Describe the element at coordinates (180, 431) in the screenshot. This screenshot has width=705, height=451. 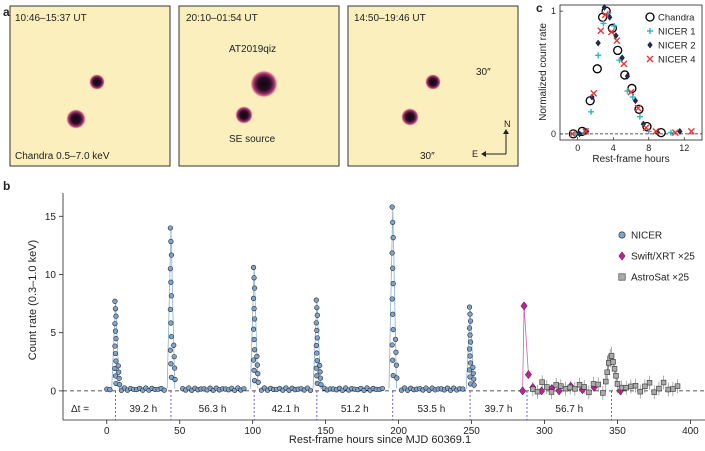
I see `x-tick-label: 50` at that location.